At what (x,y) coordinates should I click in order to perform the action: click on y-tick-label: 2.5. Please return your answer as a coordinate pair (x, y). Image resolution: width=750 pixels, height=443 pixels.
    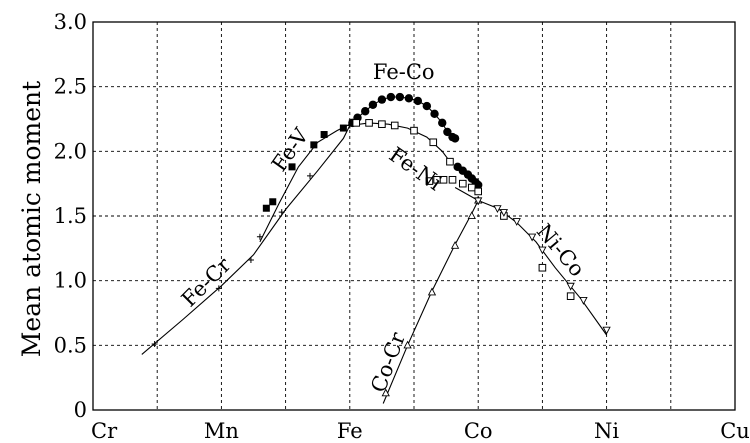
    Looking at the image, I should click on (70, 87).